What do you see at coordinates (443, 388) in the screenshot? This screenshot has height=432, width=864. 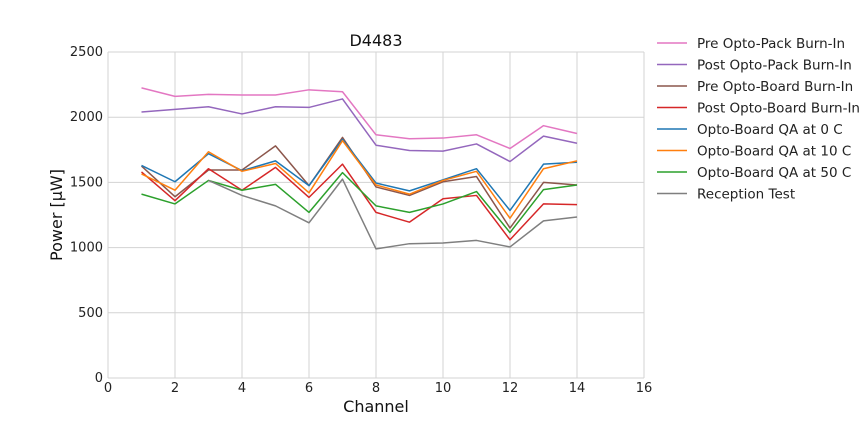 I see `x-tick-label: 10` at bounding box center [443, 388].